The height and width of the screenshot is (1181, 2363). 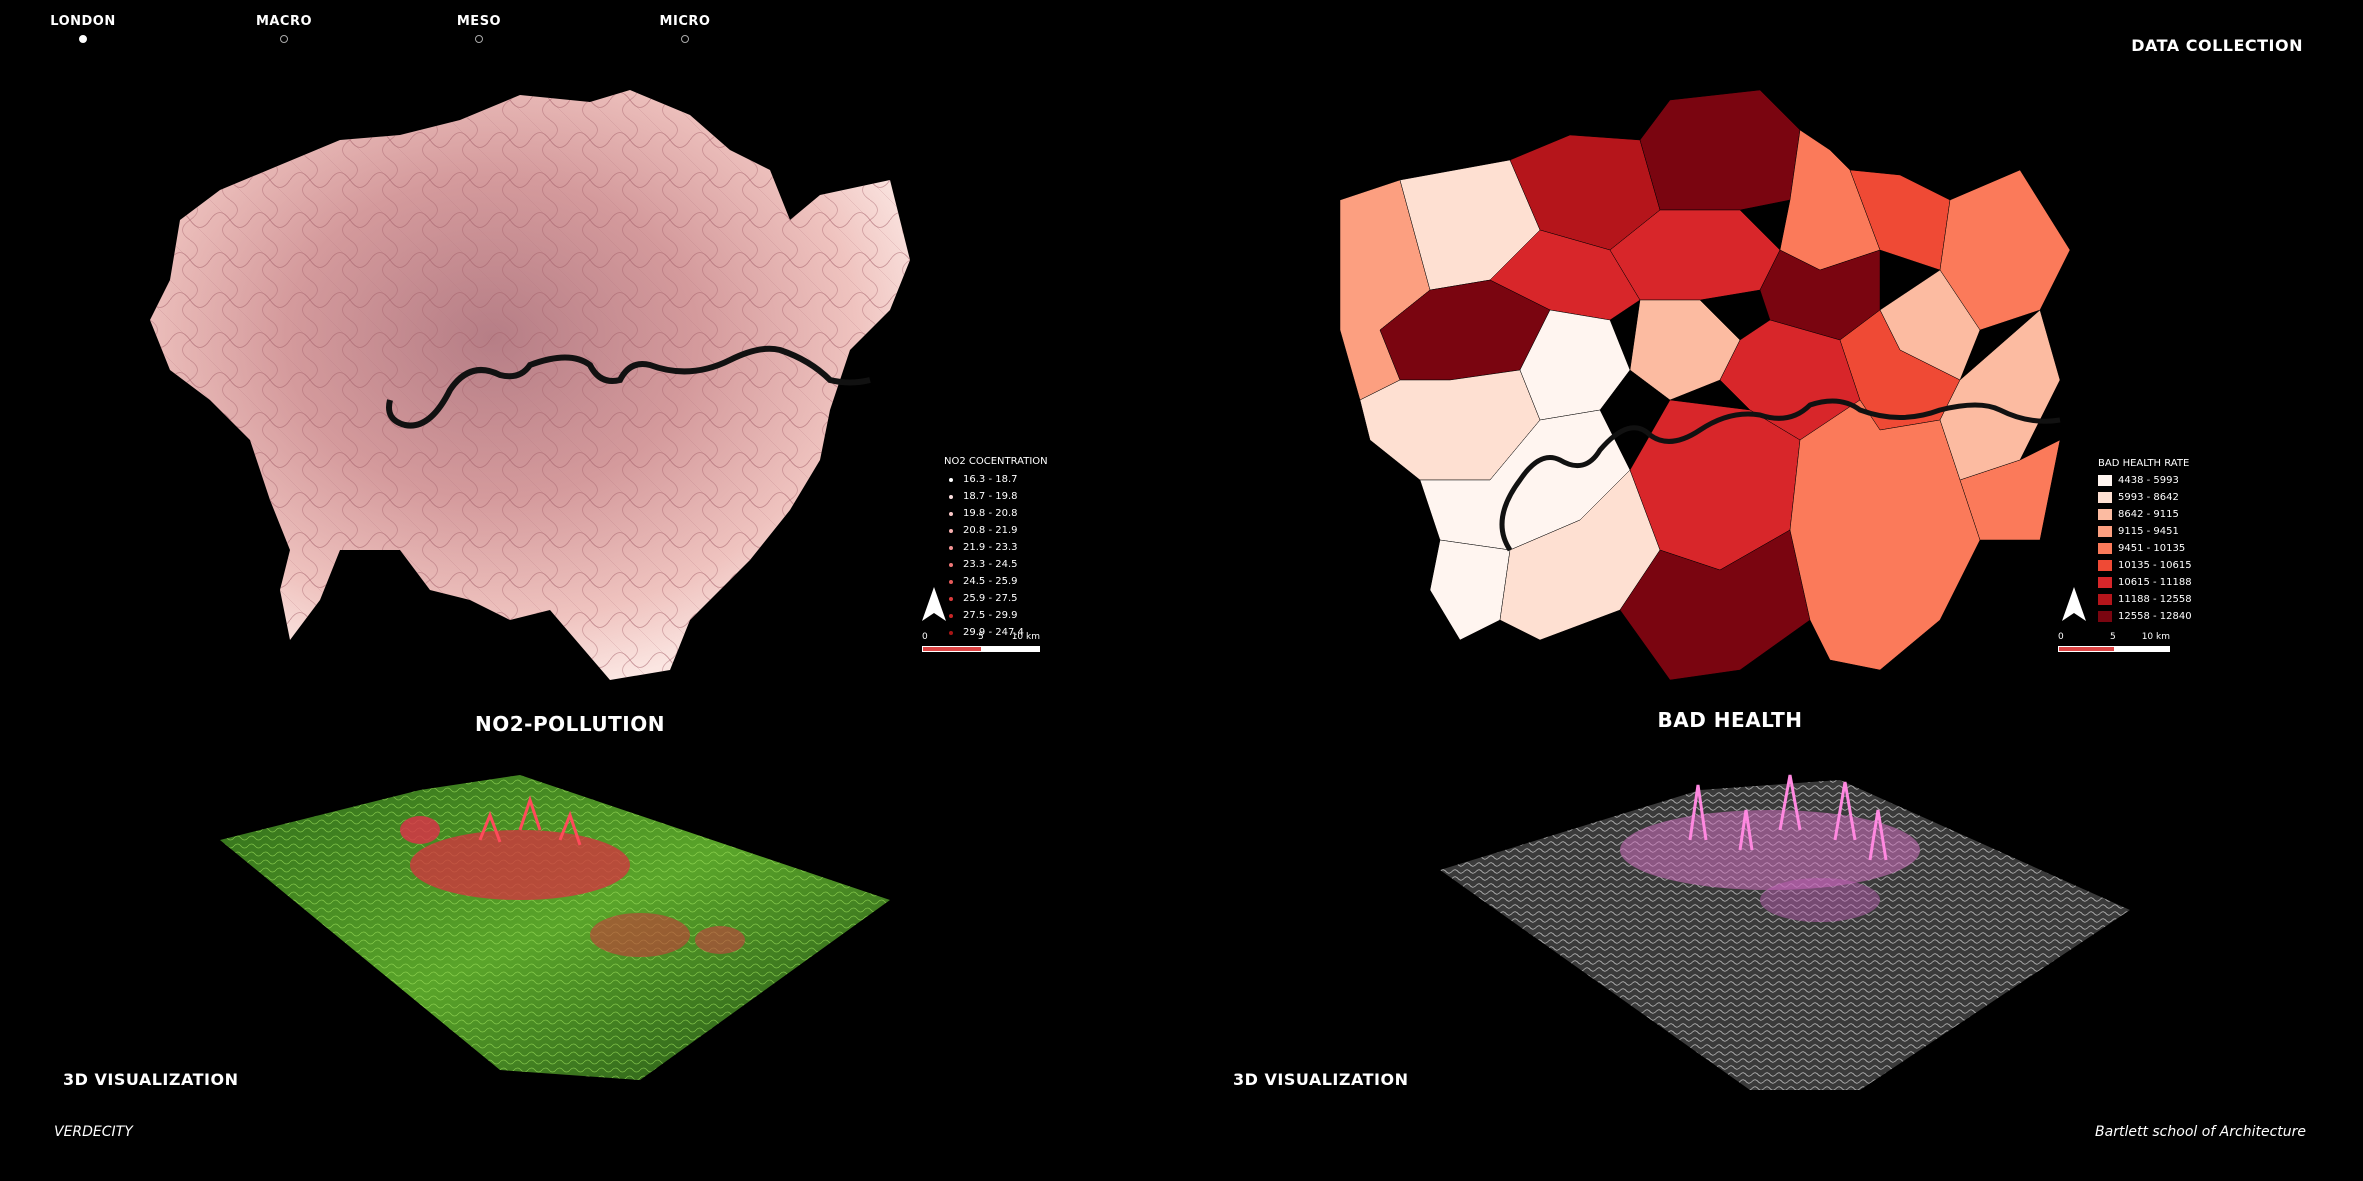 I want to click on data-collection-title: DATA COLLECTION, so click(x=2217, y=45).